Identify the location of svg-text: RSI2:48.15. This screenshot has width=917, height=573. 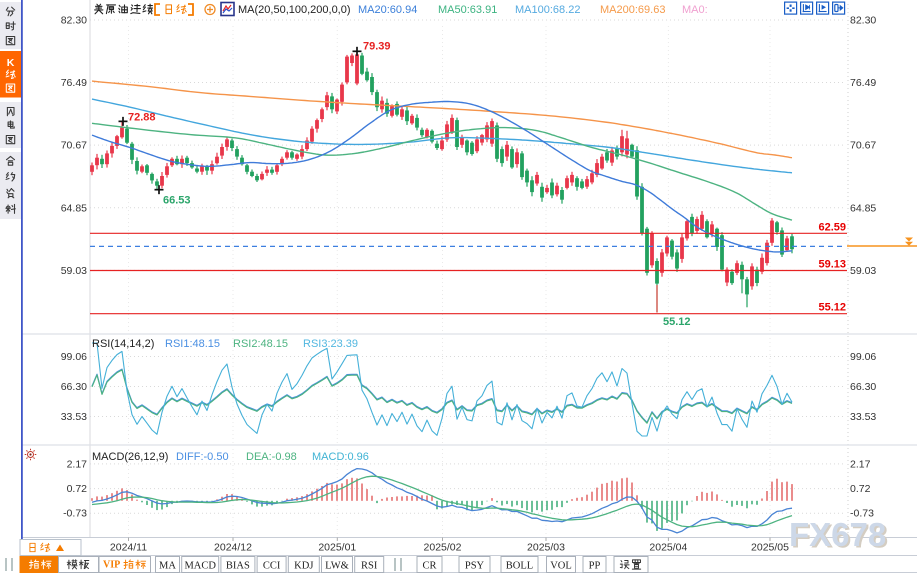
(260, 344).